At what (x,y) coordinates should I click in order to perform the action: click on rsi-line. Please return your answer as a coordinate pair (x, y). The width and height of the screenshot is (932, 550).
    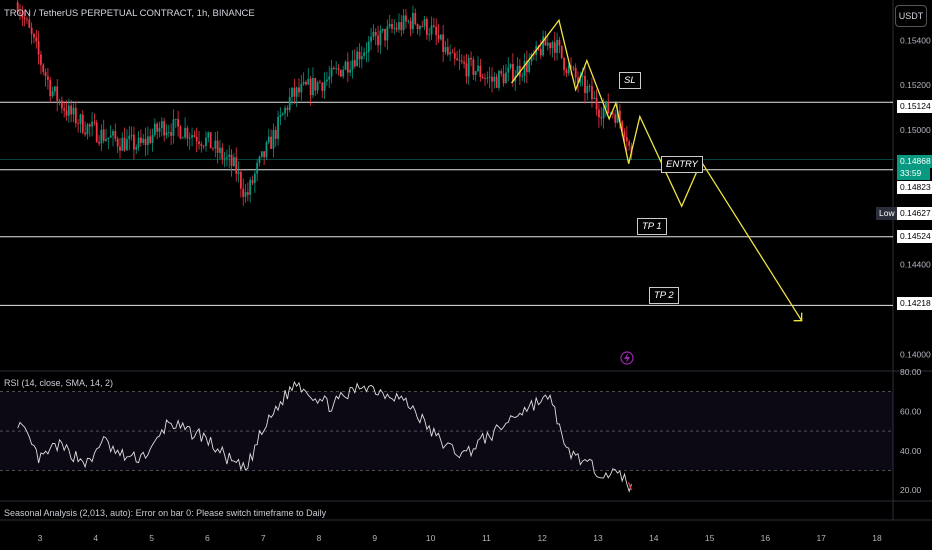
    Looking at the image, I should click on (324, 436).